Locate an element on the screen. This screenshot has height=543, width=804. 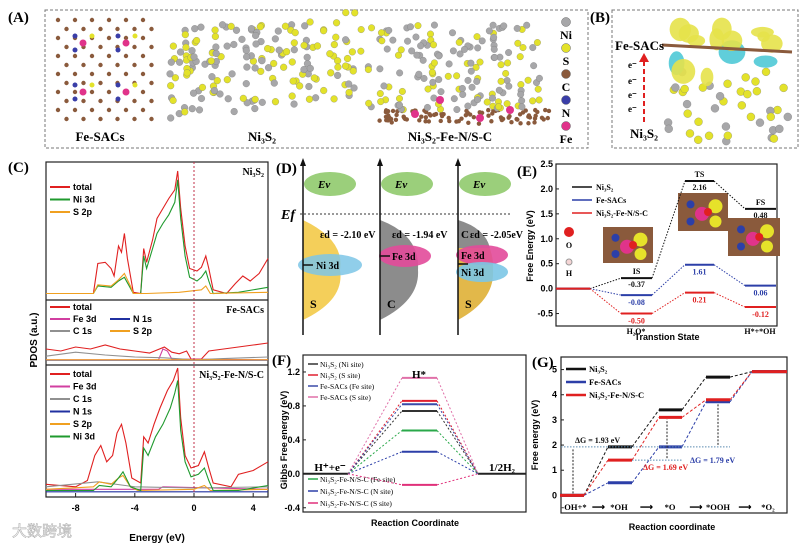
value-label: -0.08 is located at coordinates (636, 302).